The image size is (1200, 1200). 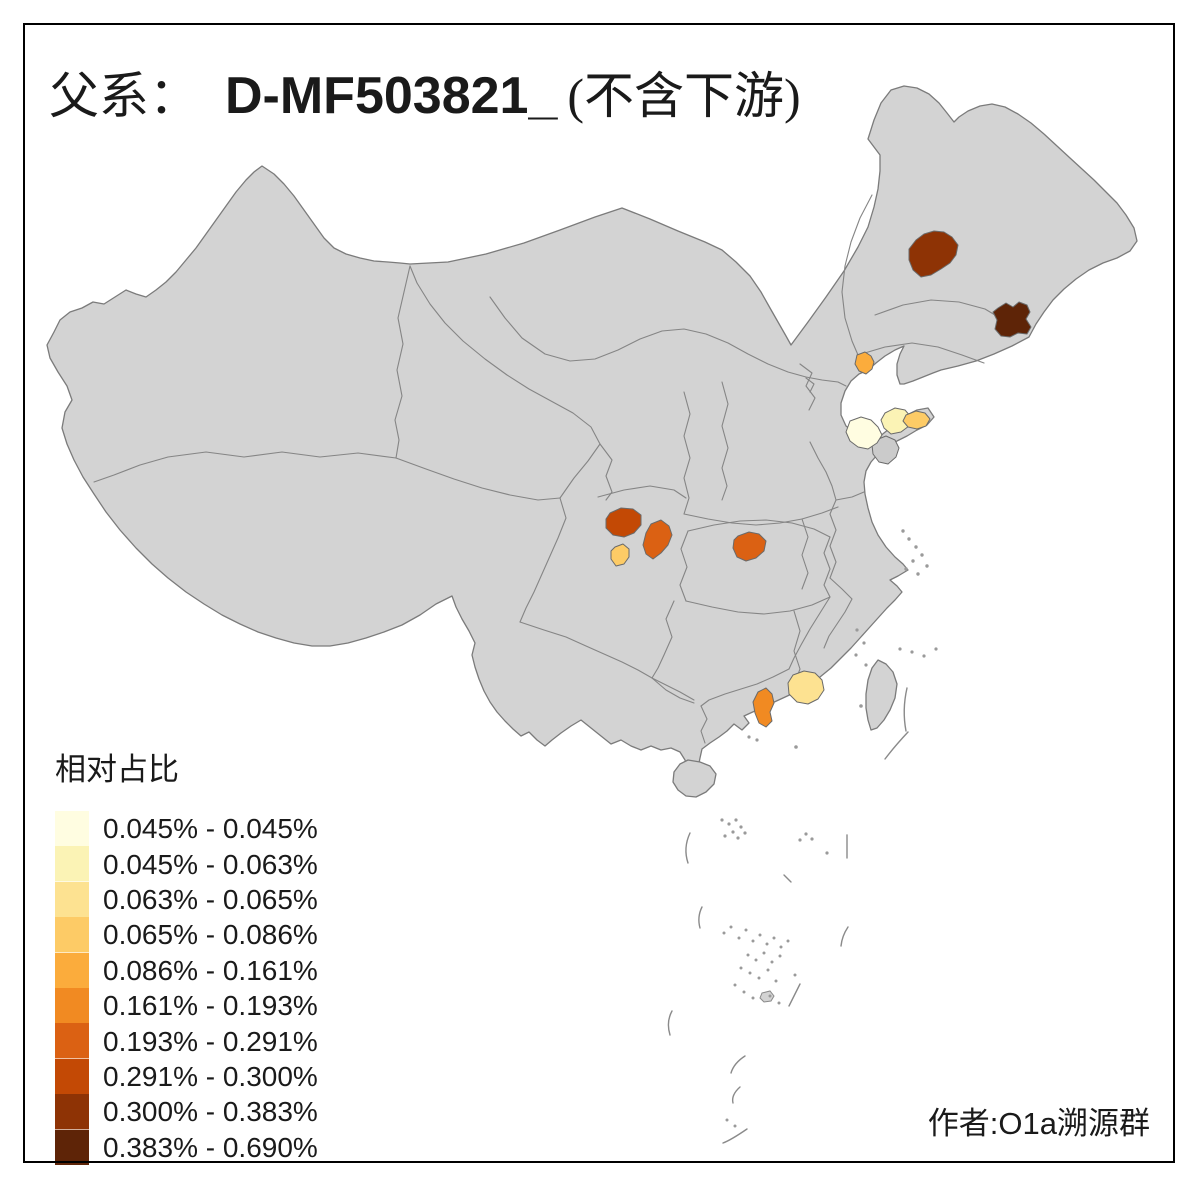 What do you see at coordinates (881, 695) in the screenshot?
I see `taiwan-island` at bounding box center [881, 695].